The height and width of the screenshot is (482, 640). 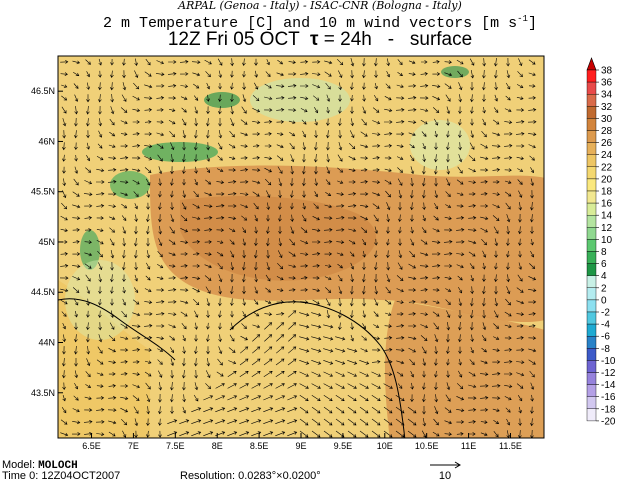 What do you see at coordinates (175, 446) in the screenshot?
I see `lon-label: 7.5E` at bounding box center [175, 446].